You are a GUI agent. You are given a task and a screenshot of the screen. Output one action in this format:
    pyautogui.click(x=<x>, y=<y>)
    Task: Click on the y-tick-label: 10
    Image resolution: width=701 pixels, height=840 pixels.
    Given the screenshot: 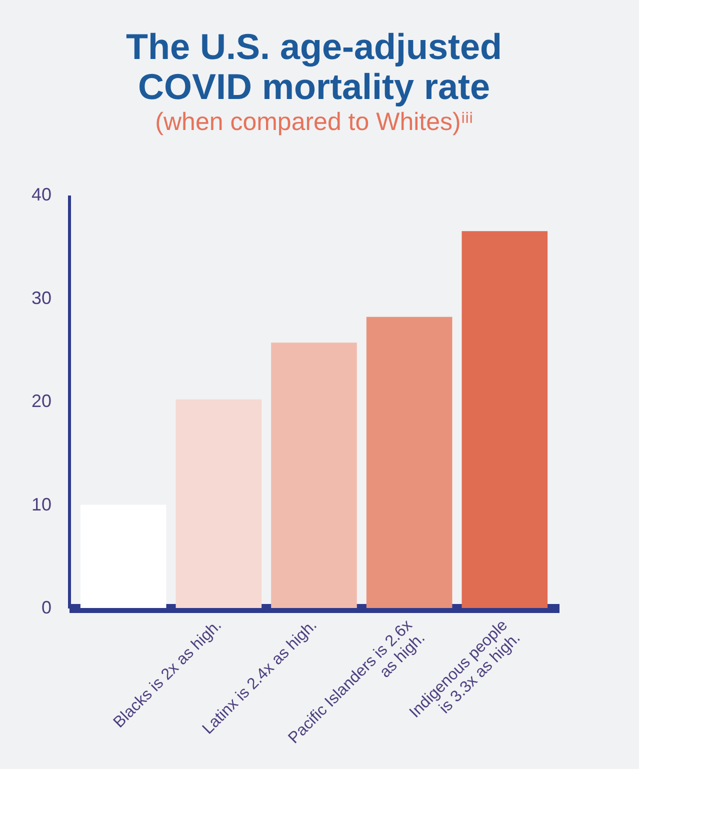 What is the action you would take?
    pyautogui.click(x=41, y=504)
    